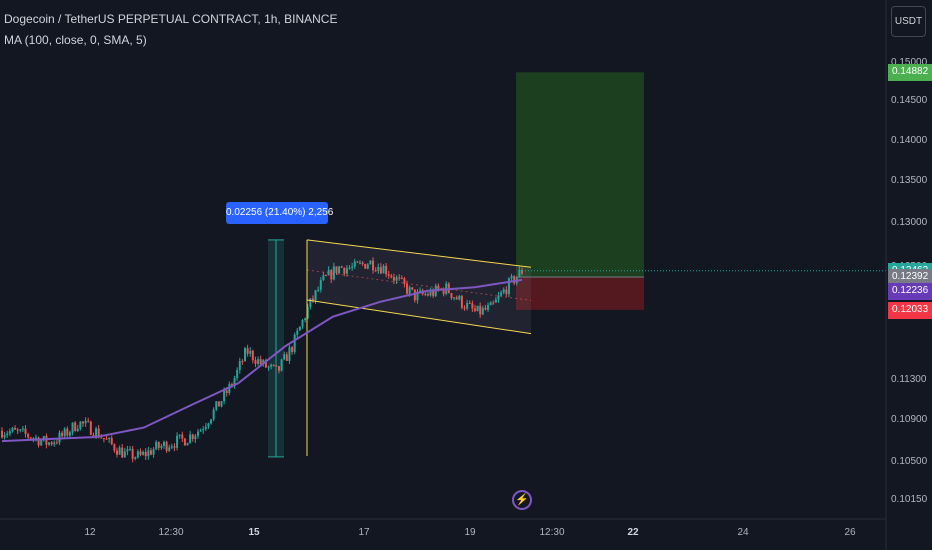 The image size is (932, 550). Describe the element at coordinates (909, 223) in the screenshot. I see `price-tick-label: 0.13000` at that location.